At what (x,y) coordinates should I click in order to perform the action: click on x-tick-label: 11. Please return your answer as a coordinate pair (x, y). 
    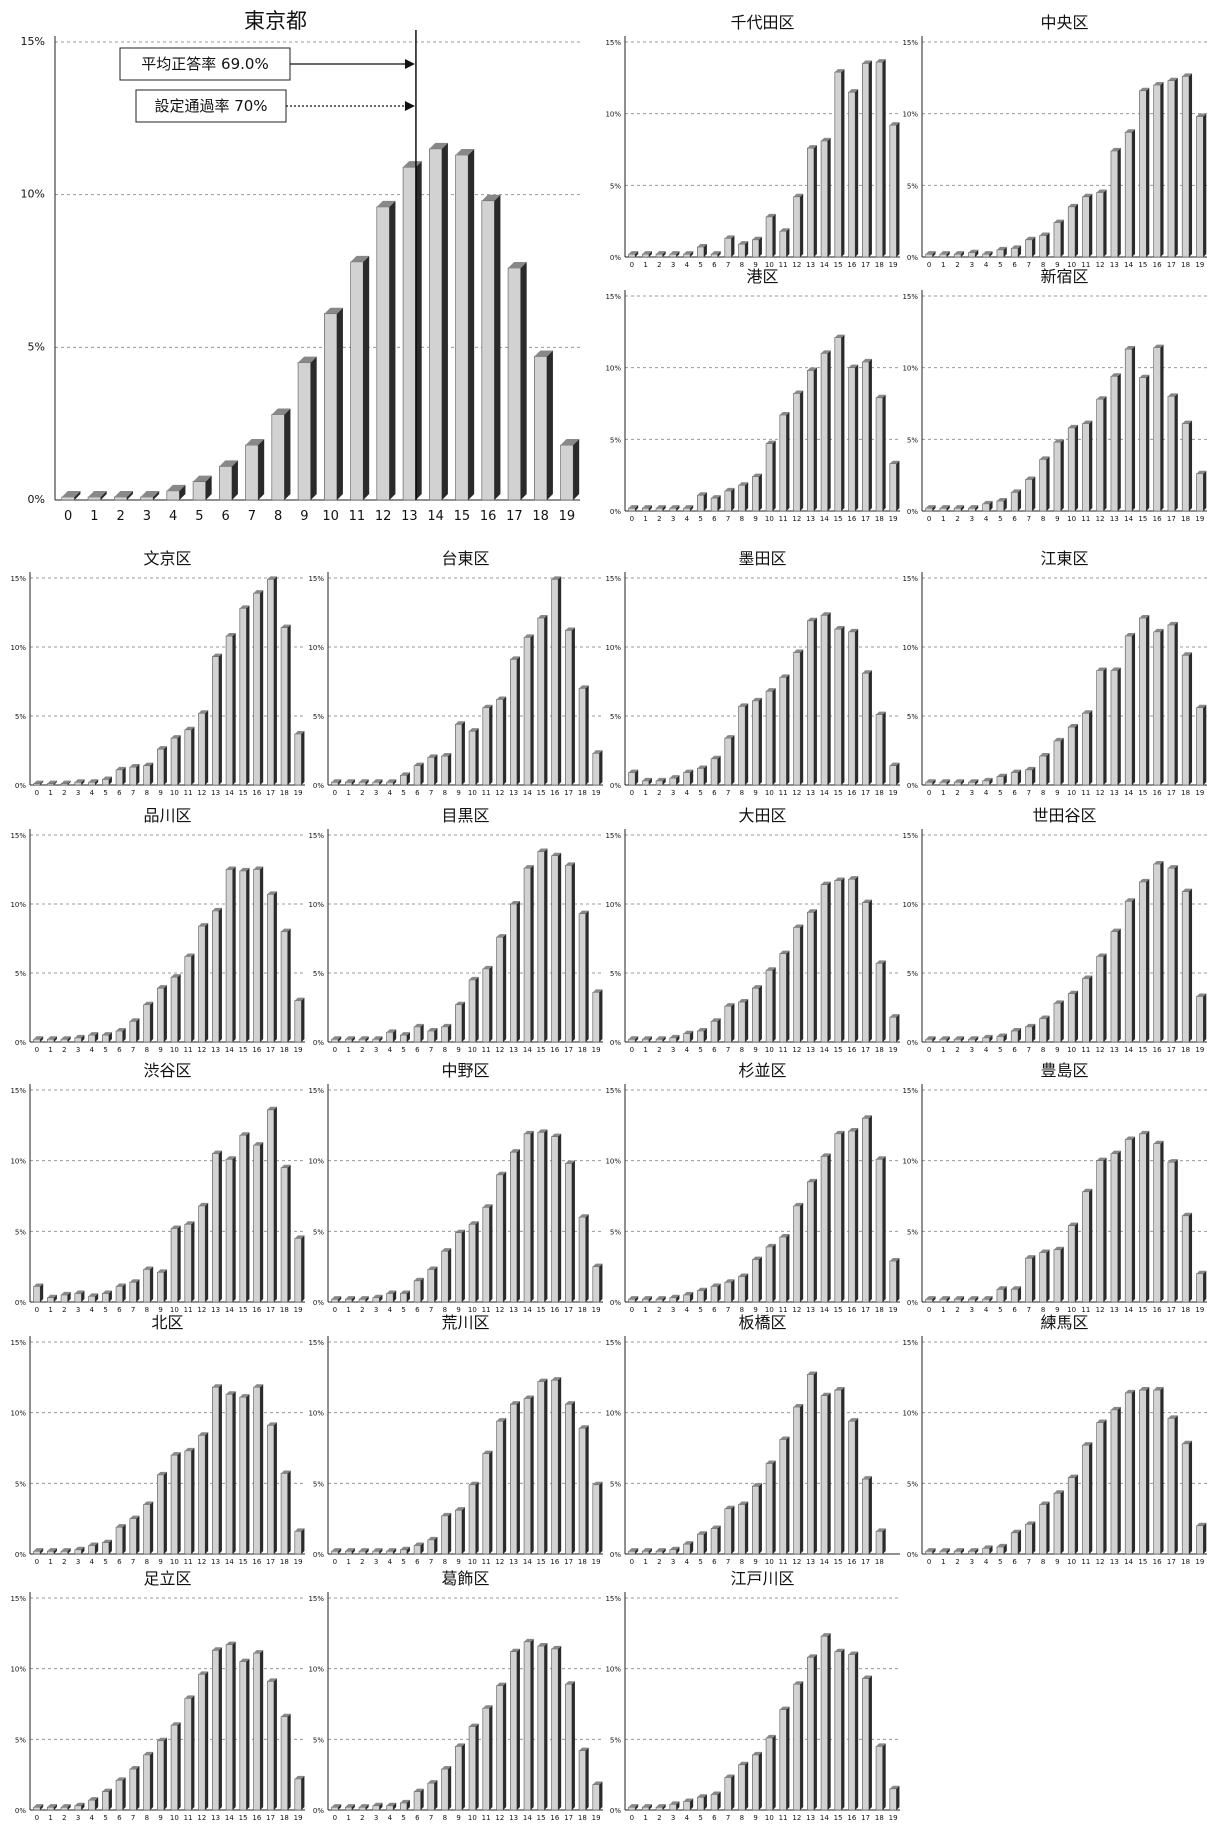
    Looking at the image, I should click on (783, 1310).